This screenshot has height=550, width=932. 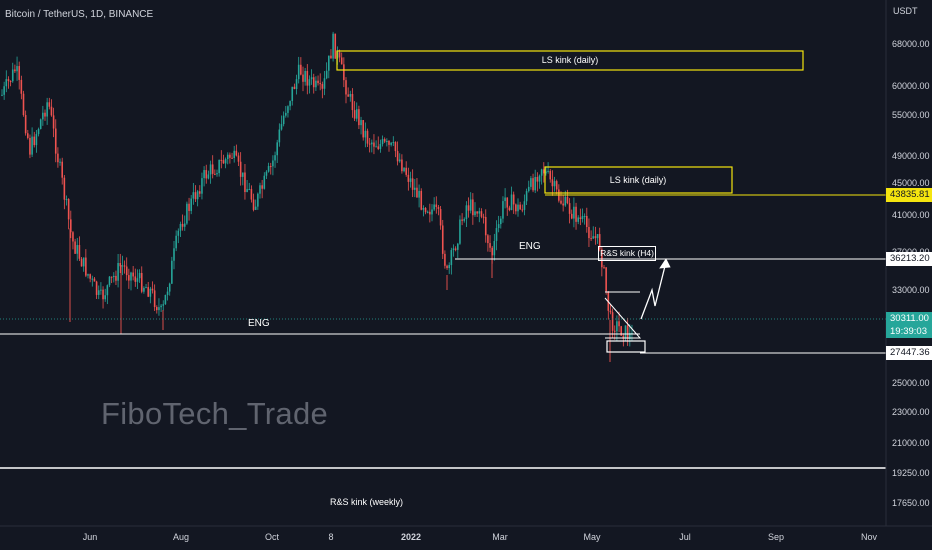 I want to click on current-price-tag: 30311.00 19:39:03, so click(x=909, y=325).